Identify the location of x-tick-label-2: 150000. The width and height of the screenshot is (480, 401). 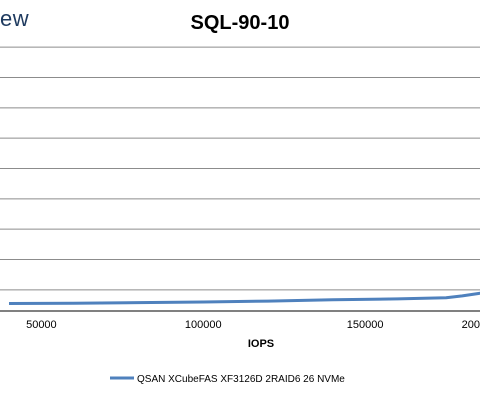
(365, 325).